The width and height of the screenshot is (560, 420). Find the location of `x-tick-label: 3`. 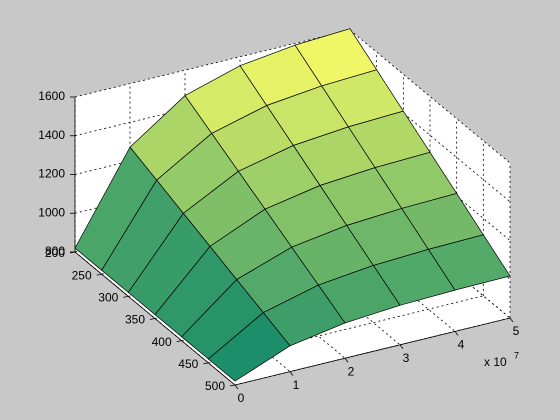

x-tick-label: 3 is located at coordinates (406, 358).